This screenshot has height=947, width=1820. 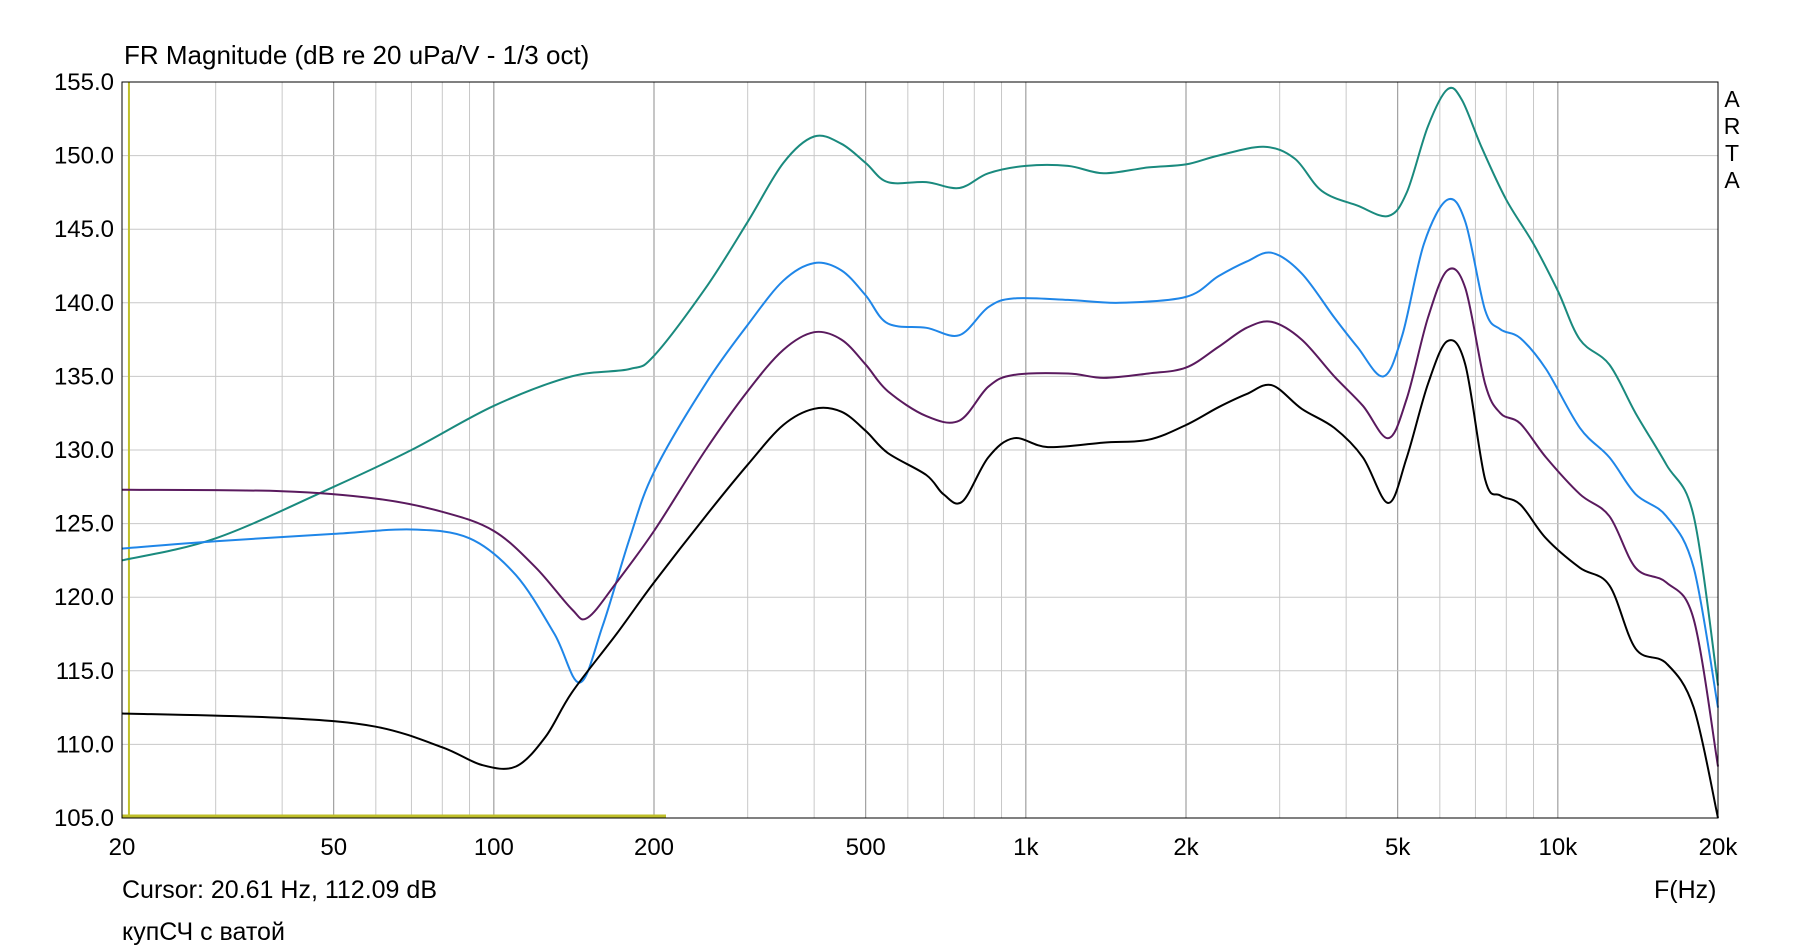 What do you see at coordinates (279, 890) in the screenshot?
I see `cursor-readout: Cursor: 20.61 Hz, 112.09 dB` at bounding box center [279, 890].